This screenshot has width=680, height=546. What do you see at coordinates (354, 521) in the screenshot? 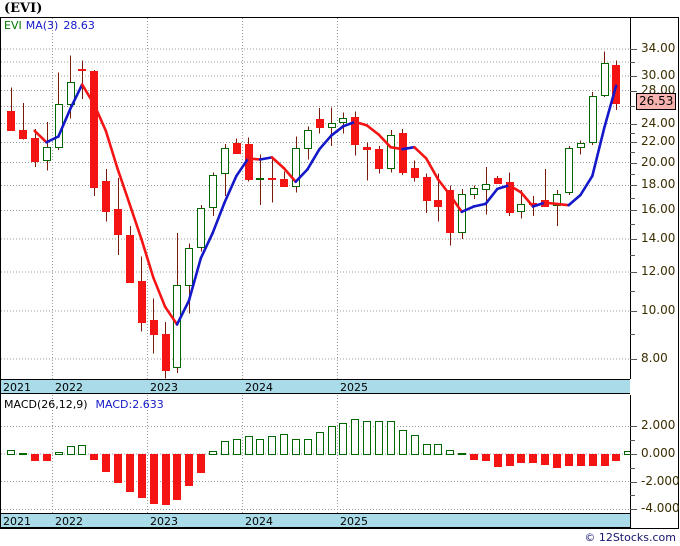
I see `year-label-macd-2025: 2025` at bounding box center [354, 521].